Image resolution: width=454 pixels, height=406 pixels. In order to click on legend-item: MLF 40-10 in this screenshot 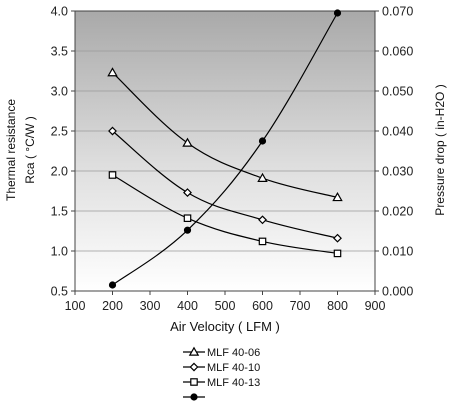, I will do `click(221, 368)`.